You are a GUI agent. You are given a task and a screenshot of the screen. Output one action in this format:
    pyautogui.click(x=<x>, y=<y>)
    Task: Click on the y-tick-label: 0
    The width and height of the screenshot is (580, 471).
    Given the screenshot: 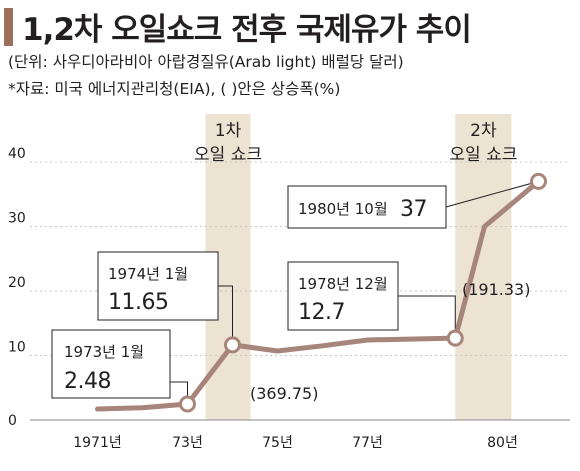 What is the action you would take?
    pyautogui.click(x=12, y=421)
    